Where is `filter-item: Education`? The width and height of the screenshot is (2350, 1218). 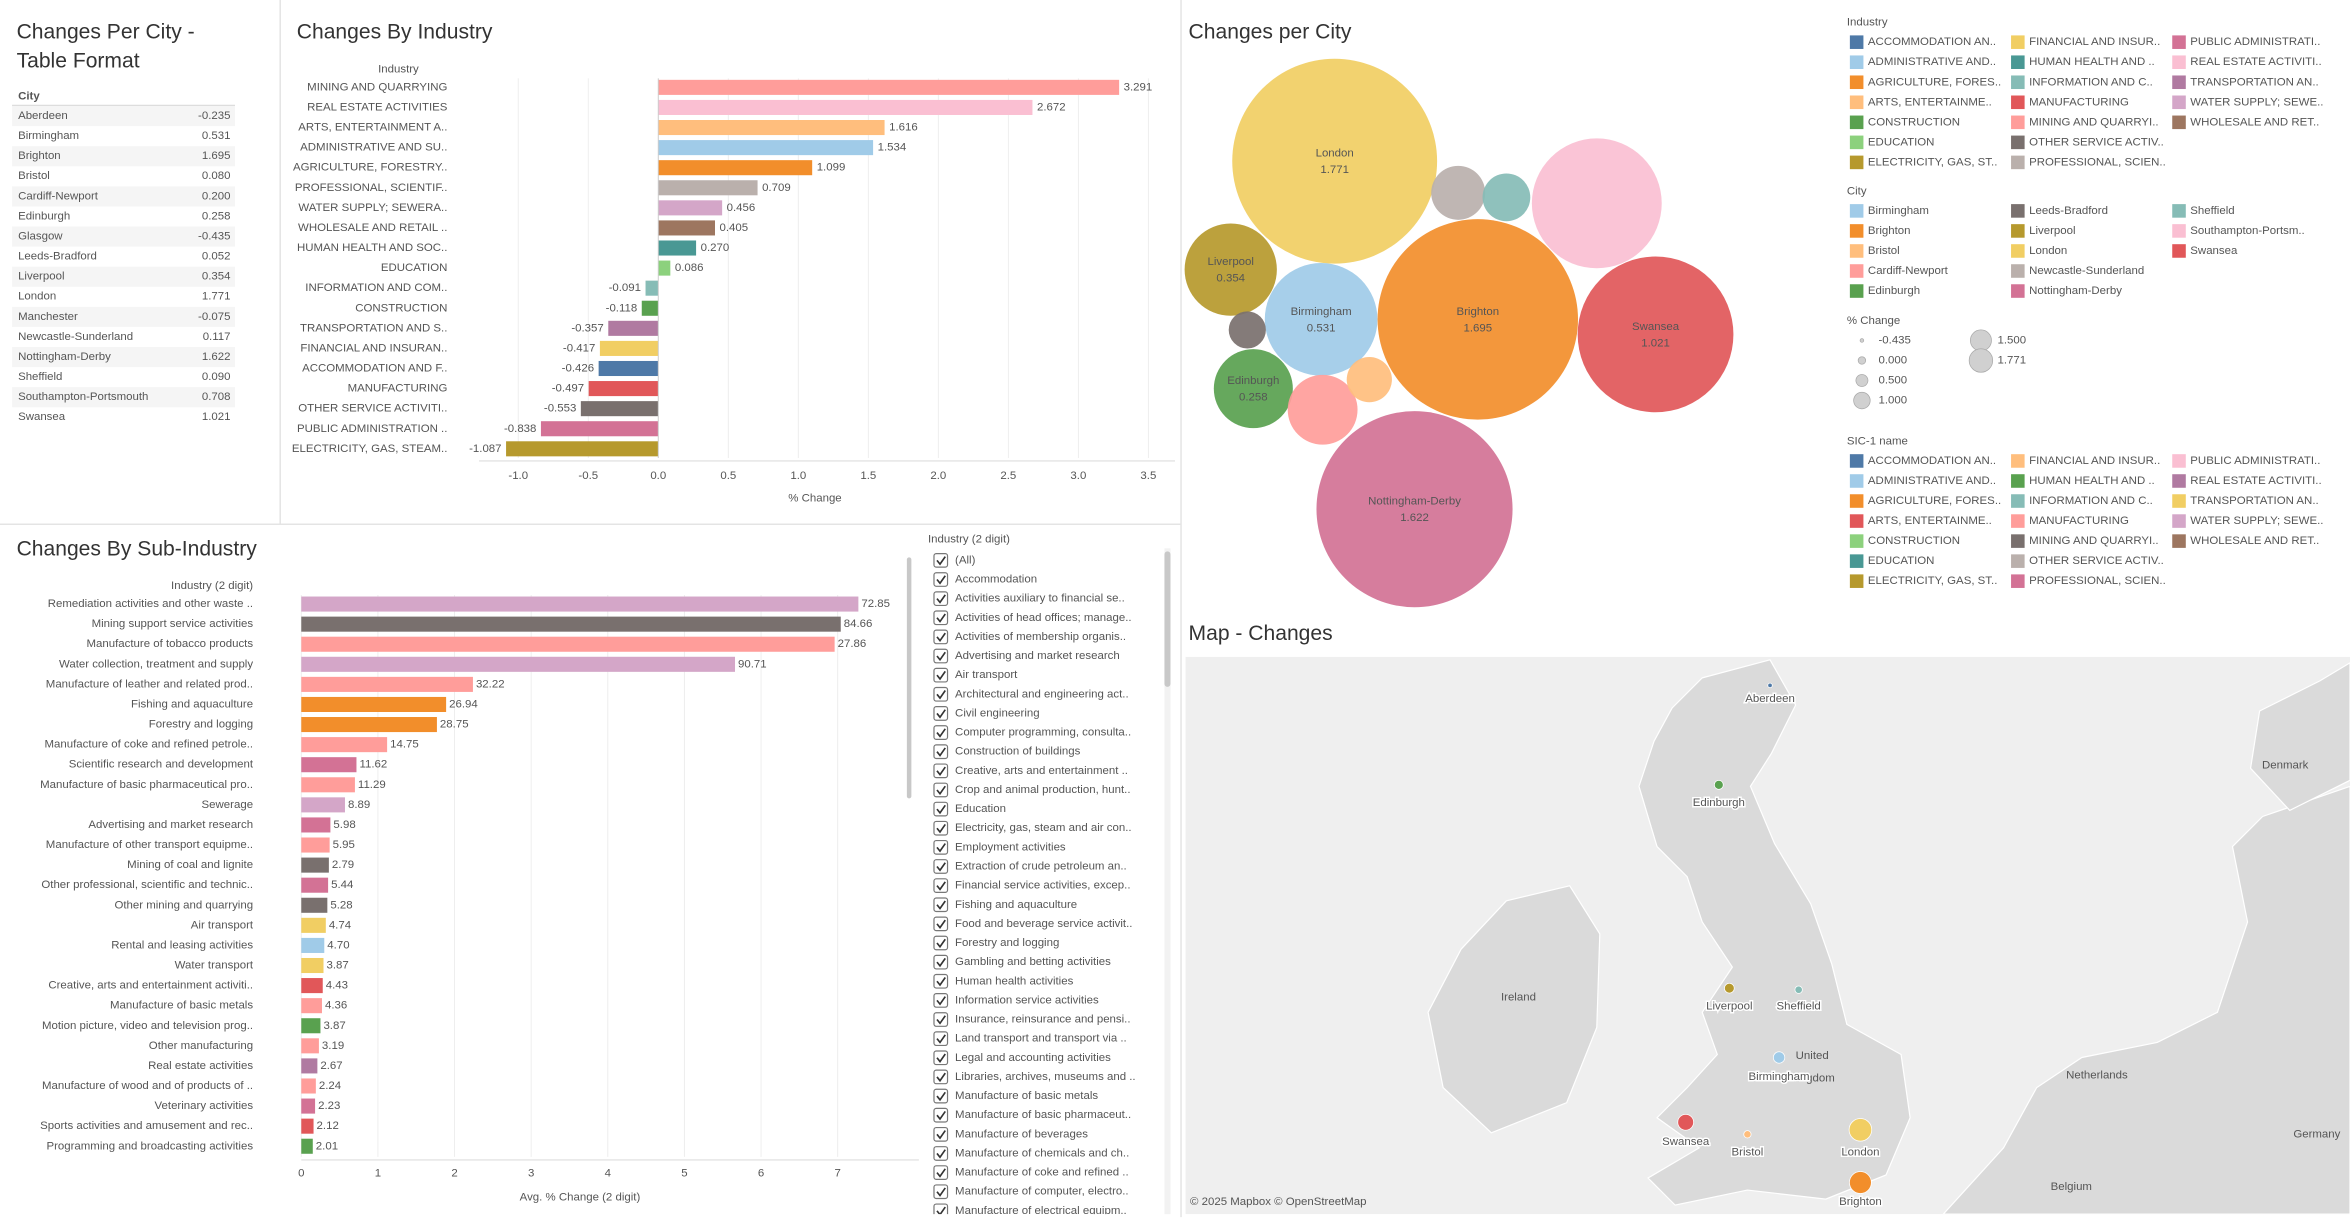
filter-item: Education is located at coordinates (980, 809).